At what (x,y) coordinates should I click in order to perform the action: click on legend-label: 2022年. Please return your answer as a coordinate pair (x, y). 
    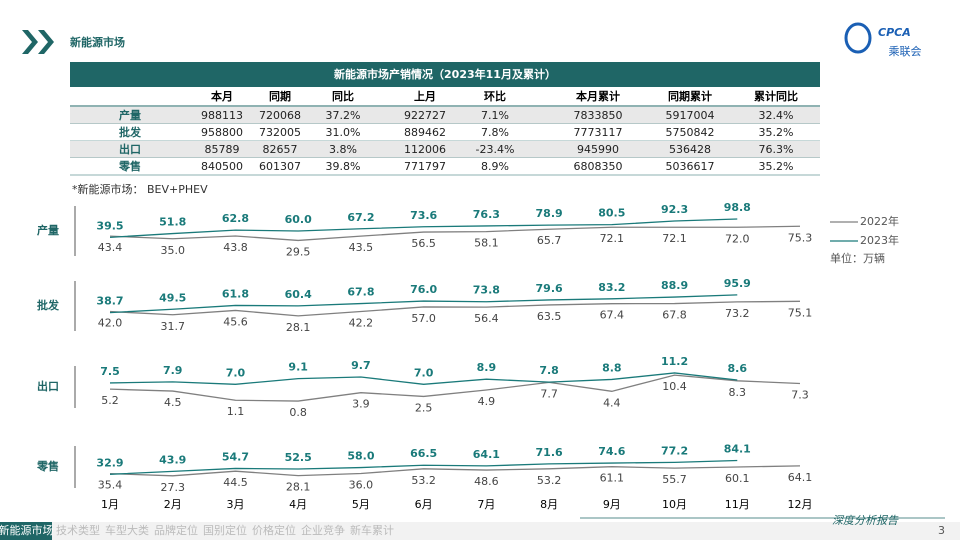
    Looking at the image, I should click on (879, 221).